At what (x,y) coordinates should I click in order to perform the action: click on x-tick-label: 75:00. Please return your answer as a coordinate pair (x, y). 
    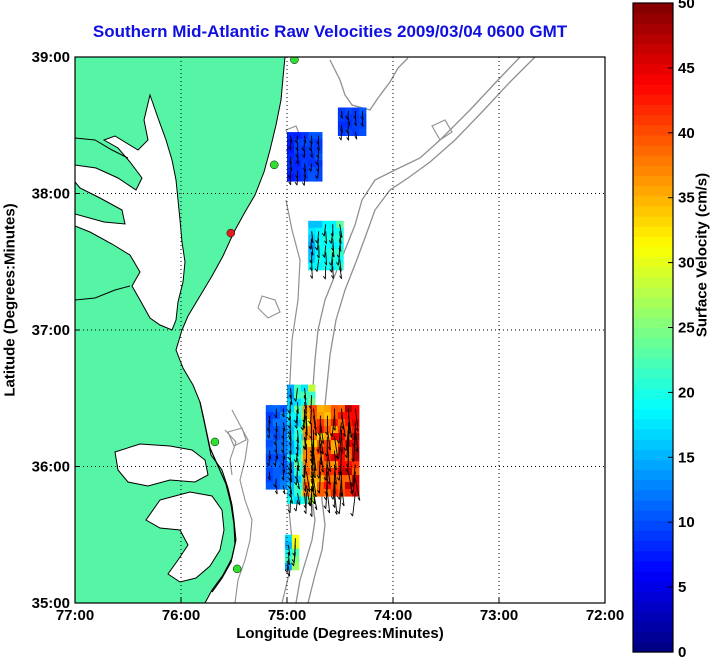
    Looking at the image, I should click on (287, 615).